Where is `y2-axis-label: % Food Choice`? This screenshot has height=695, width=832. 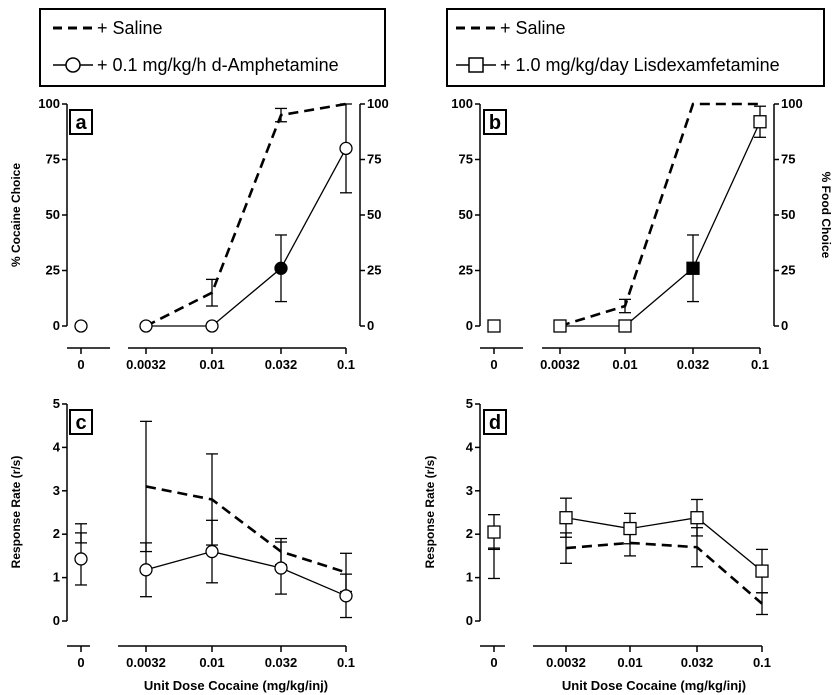 y2-axis-label: % Food Choice is located at coordinates (825, 215).